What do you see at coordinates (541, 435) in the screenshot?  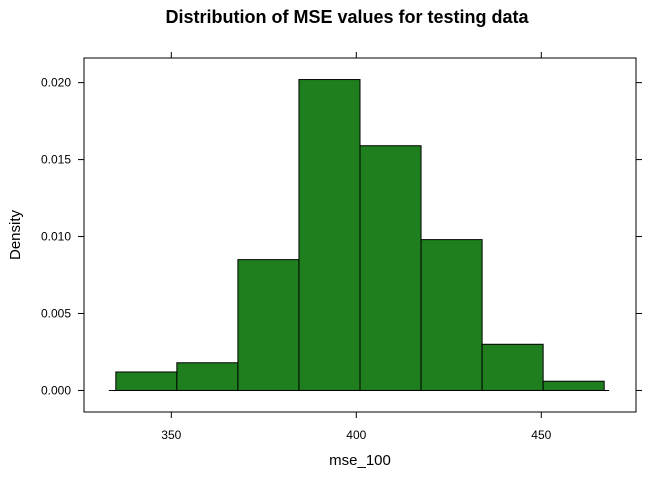 I see `x-tick-label: 450` at bounding box center [541, 435].